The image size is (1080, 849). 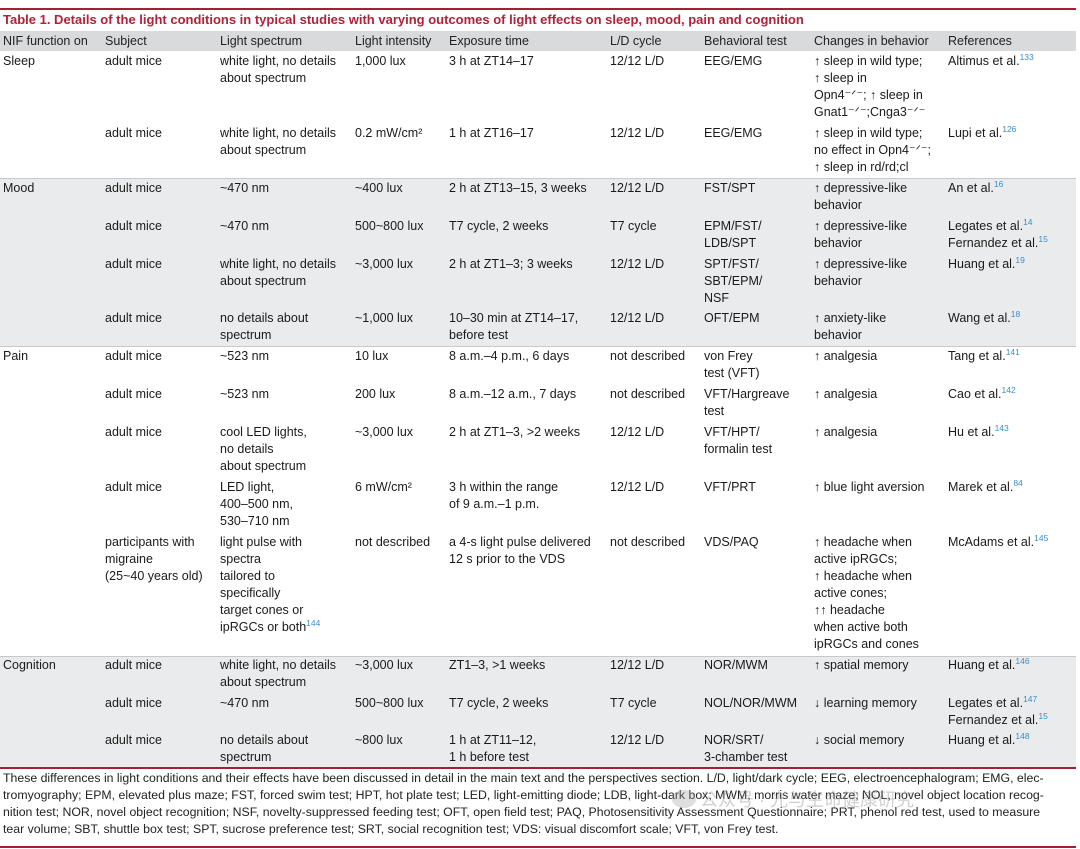 I want to click on reference-citation-link: 143, so click(x=1001, y=427).